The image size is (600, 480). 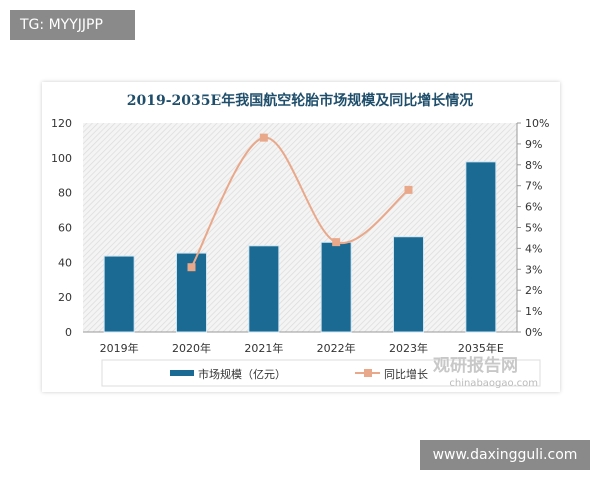 I want to click on watermark-name: 观研报告网, so click(x=475, y=365).